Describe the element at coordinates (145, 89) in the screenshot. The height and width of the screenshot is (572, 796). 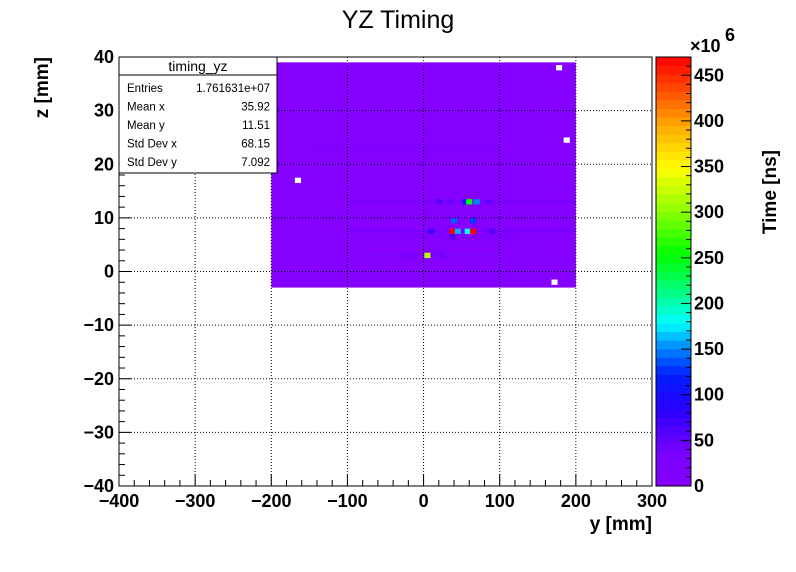
I see `stats-row-label: Entries` at that location.